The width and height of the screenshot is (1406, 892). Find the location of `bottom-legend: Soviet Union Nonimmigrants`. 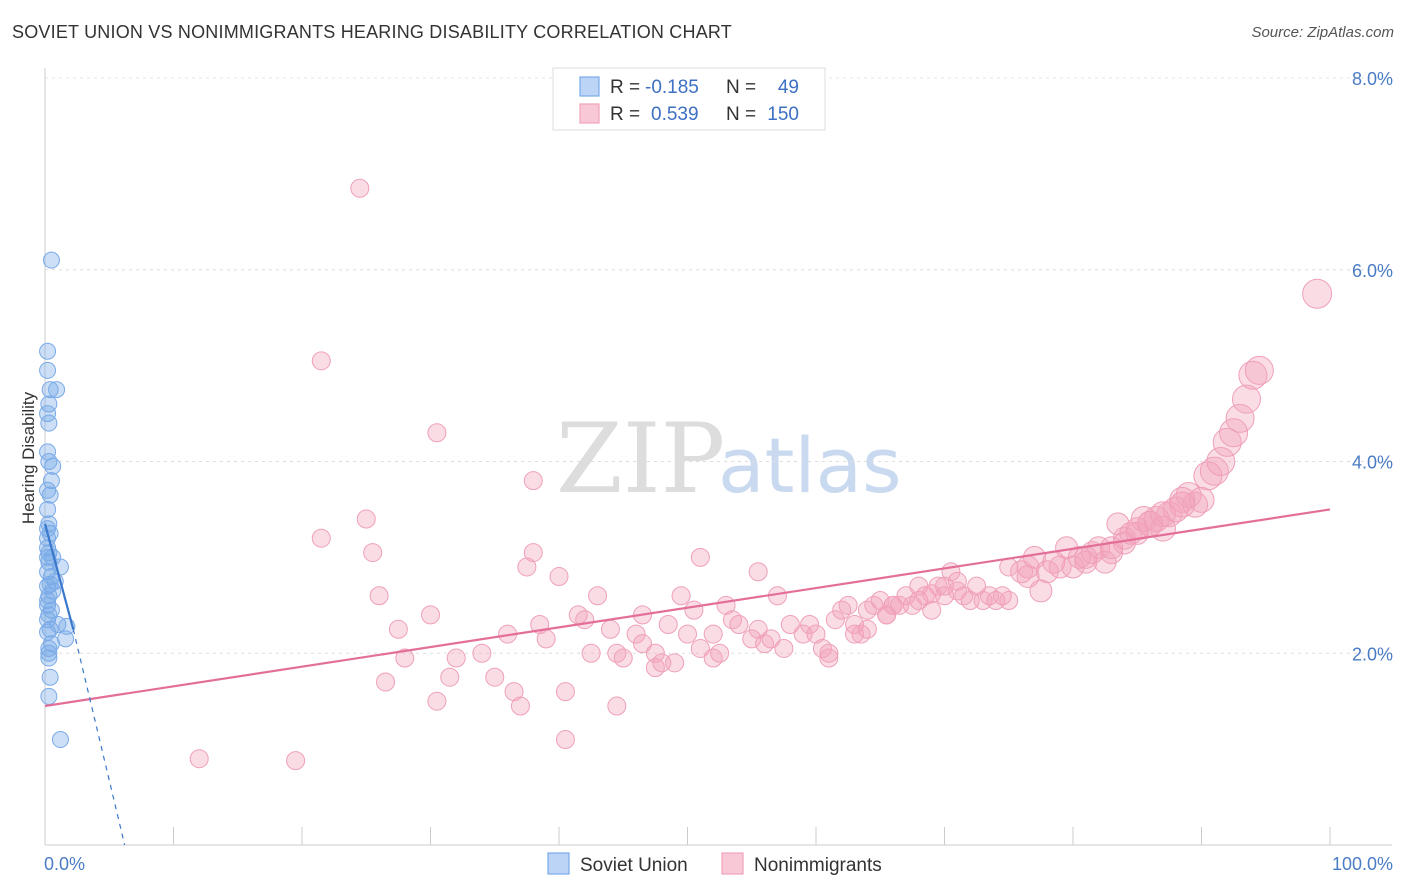

bottom-legend: Soviet Union Nonimmigrants is located at coordinates (714, 864).